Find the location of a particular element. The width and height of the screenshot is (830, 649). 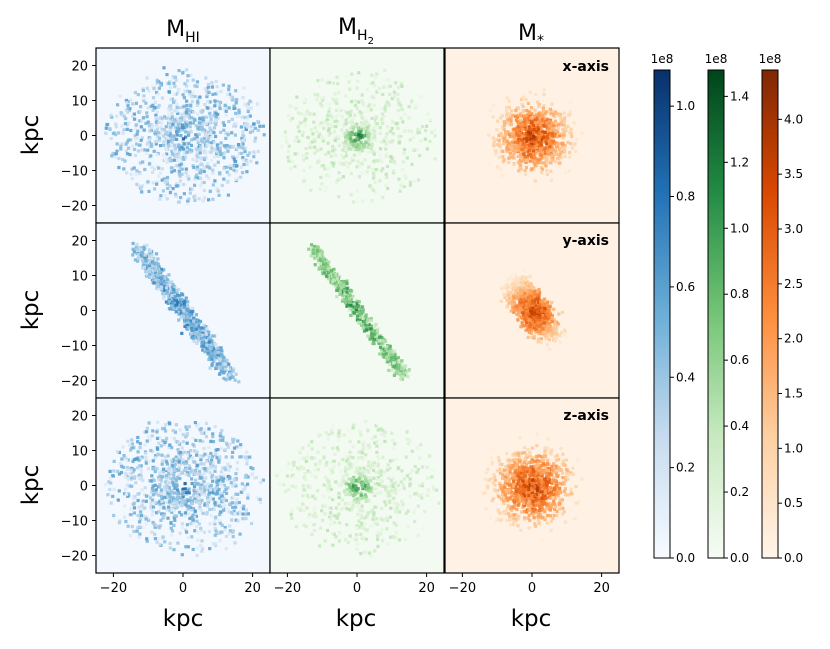

panel-r2-c1: 20 10 0 −10 −20 is located at coordinates (166, 310).